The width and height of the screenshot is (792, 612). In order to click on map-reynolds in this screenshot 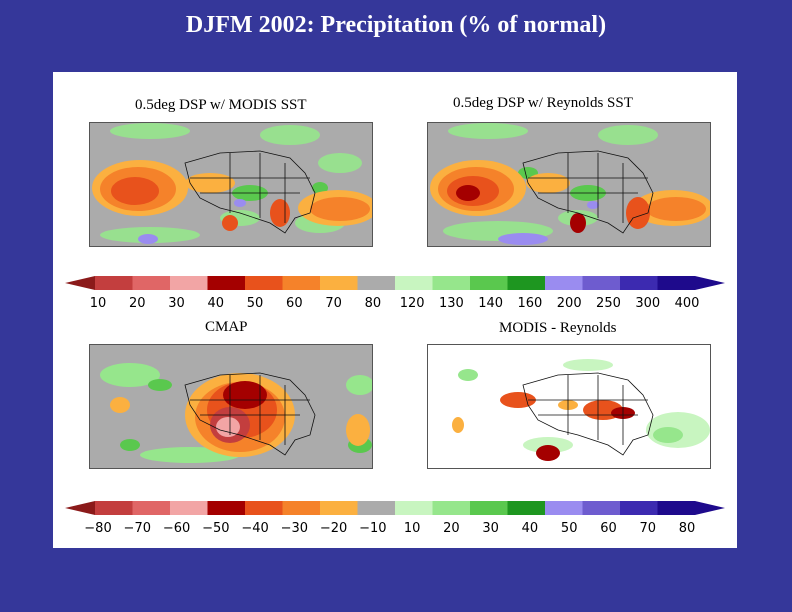, I will do `click(569, 184)`.